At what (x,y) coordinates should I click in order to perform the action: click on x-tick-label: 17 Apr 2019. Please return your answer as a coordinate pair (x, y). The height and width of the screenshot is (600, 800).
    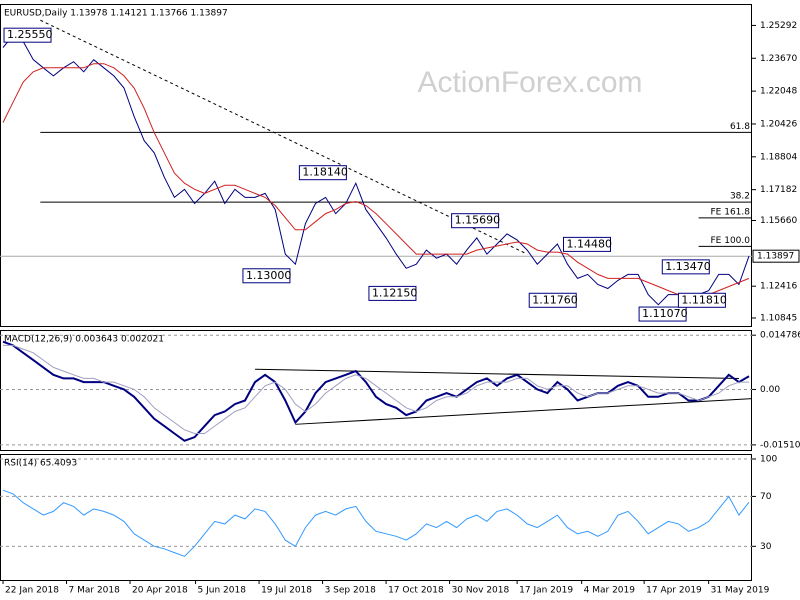
    Looking at the image, I should click on (674, 591).